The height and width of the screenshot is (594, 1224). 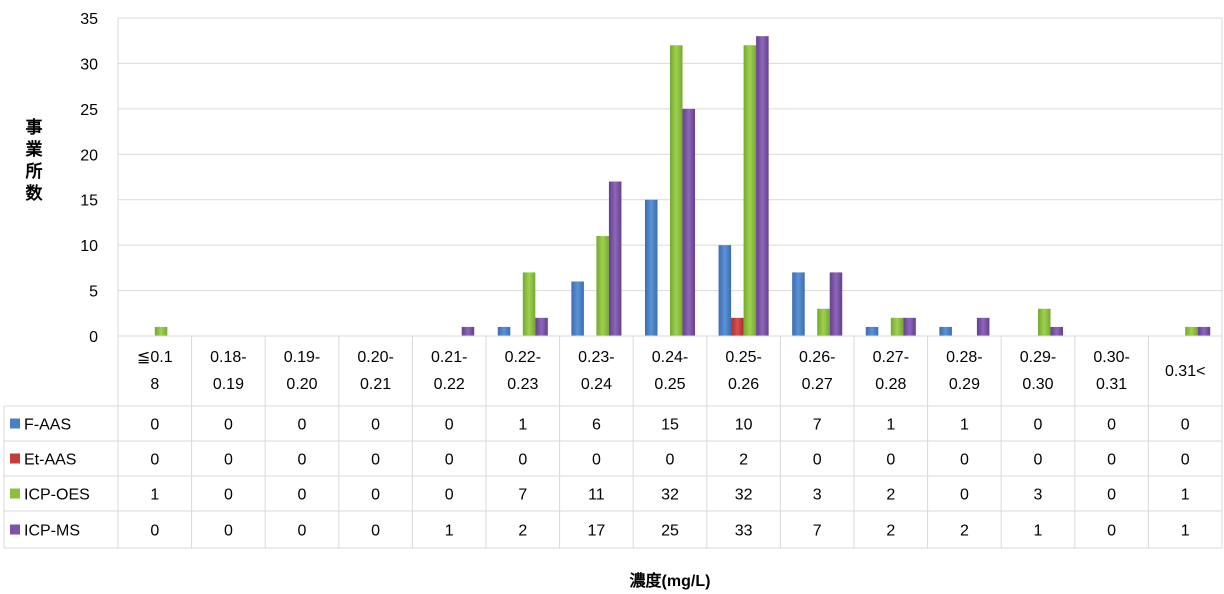 What do you see at coordinates (1185, 371) in the screenshot?
I see `x-category-label: 0.31<` at bounding box center [1185, 371].